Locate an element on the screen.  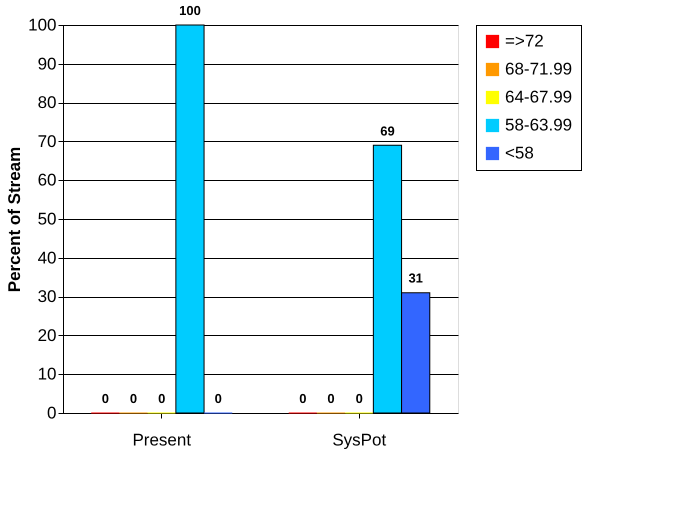
data-label: 31 is located at coordinates (415, 278).